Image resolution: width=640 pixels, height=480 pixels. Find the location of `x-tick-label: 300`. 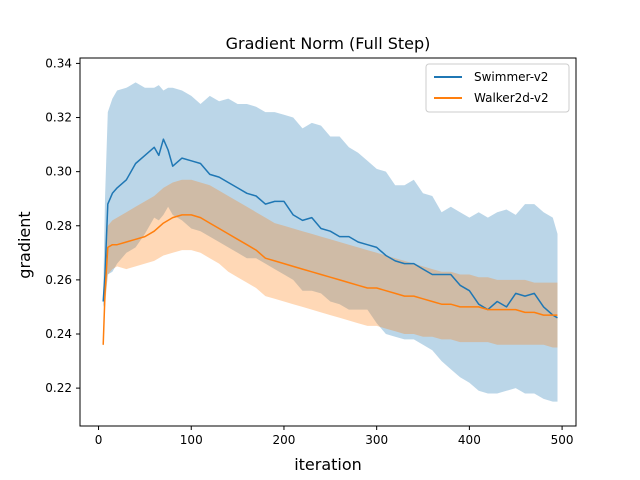

x-tick-label: 300 is located at coordinates (376, 440).